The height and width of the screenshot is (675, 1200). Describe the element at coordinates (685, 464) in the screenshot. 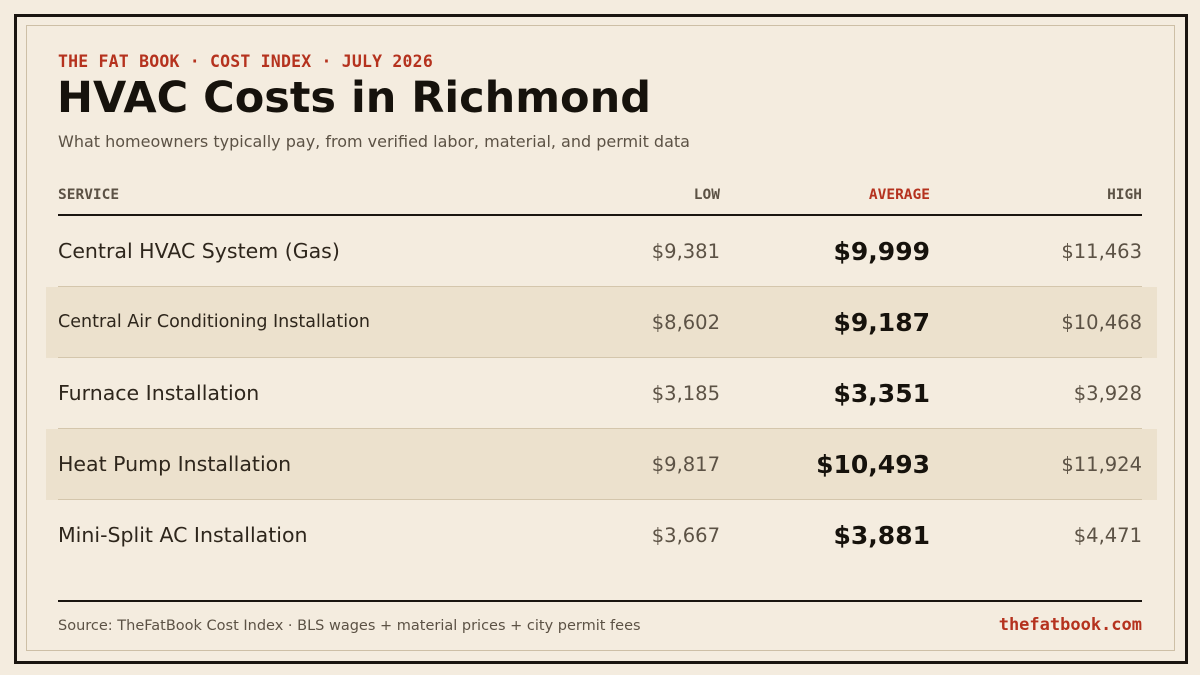

I see `low-cost: $9,817` at that location.